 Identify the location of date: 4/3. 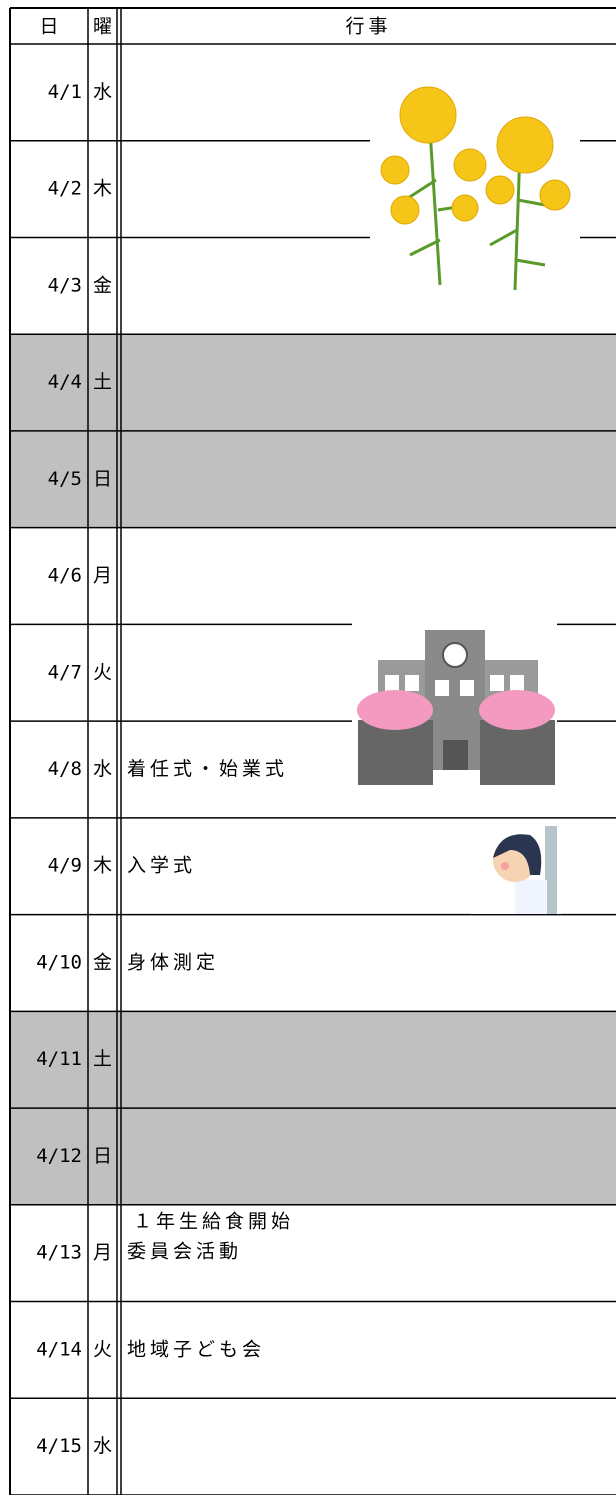
(65, 285).